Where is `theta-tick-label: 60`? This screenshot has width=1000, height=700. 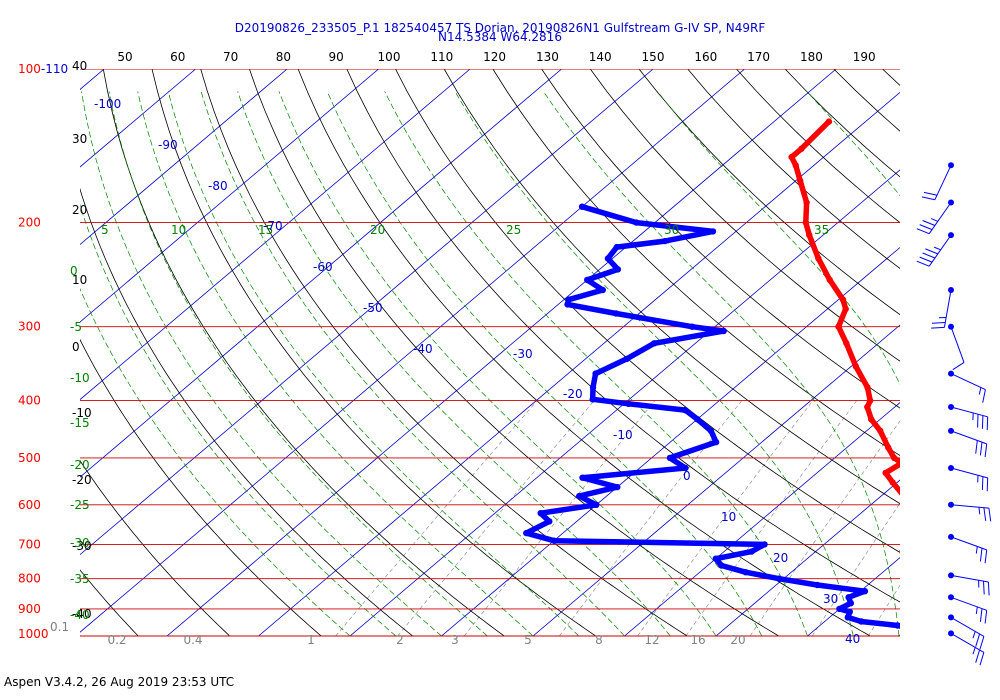
theta-tick-label: 60 is located at coordinates (177, 57).